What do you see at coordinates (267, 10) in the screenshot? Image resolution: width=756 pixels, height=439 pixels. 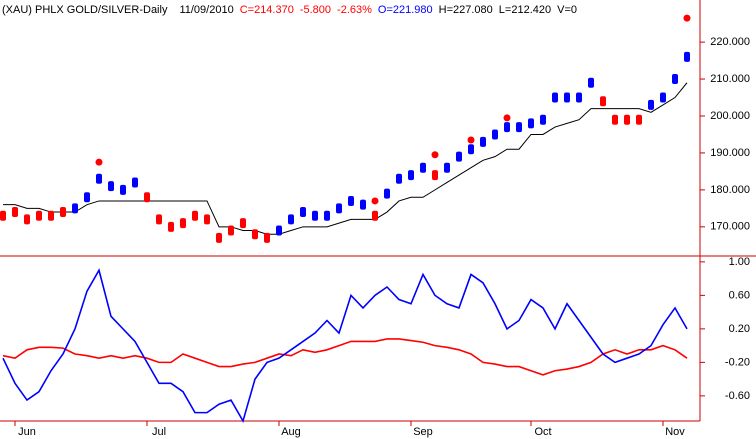 I see `title-part: C=214.370` at bounding box center [267, 10].